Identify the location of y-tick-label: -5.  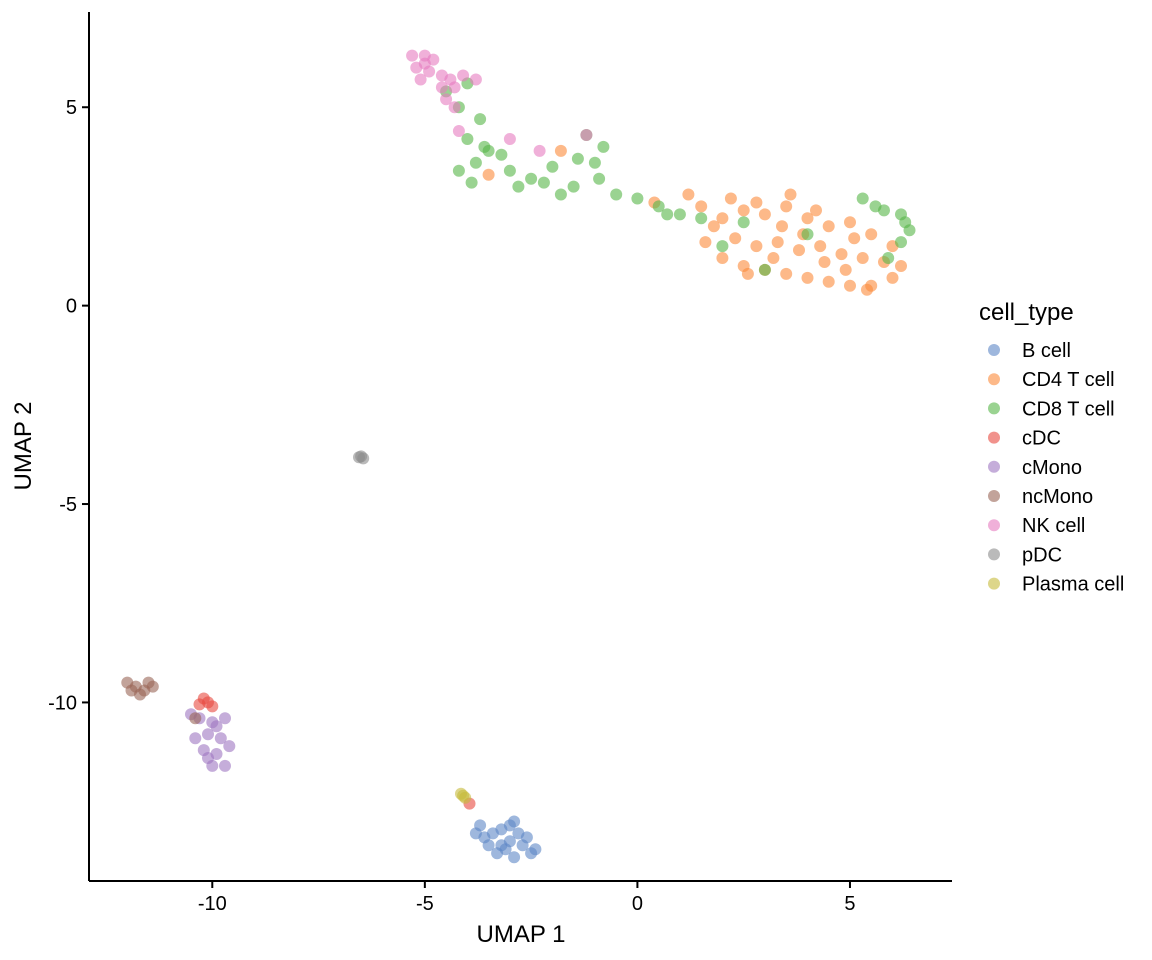
(68, 505).